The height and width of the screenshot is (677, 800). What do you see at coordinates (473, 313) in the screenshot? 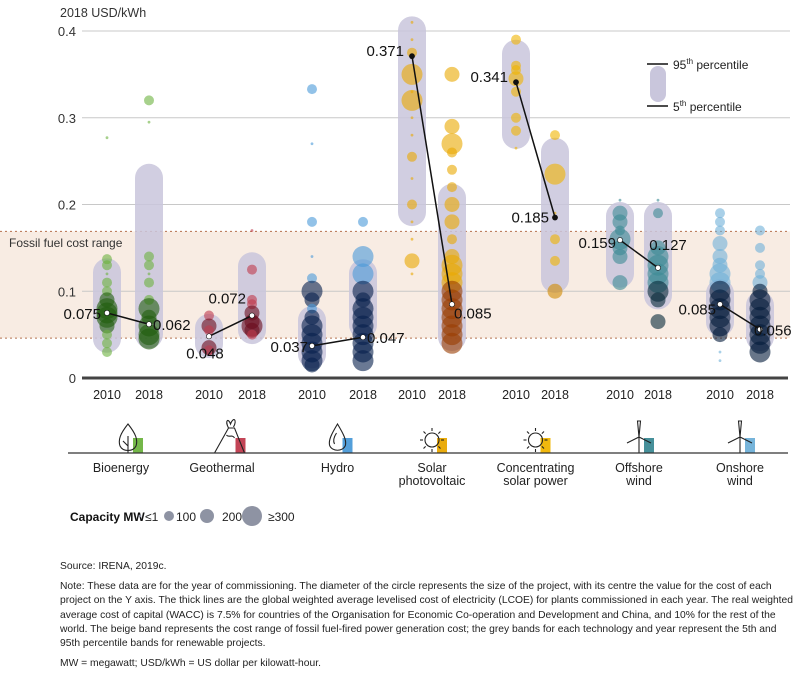
I see `weighted-average-label: 0.085` at bounding box center [473, 313].